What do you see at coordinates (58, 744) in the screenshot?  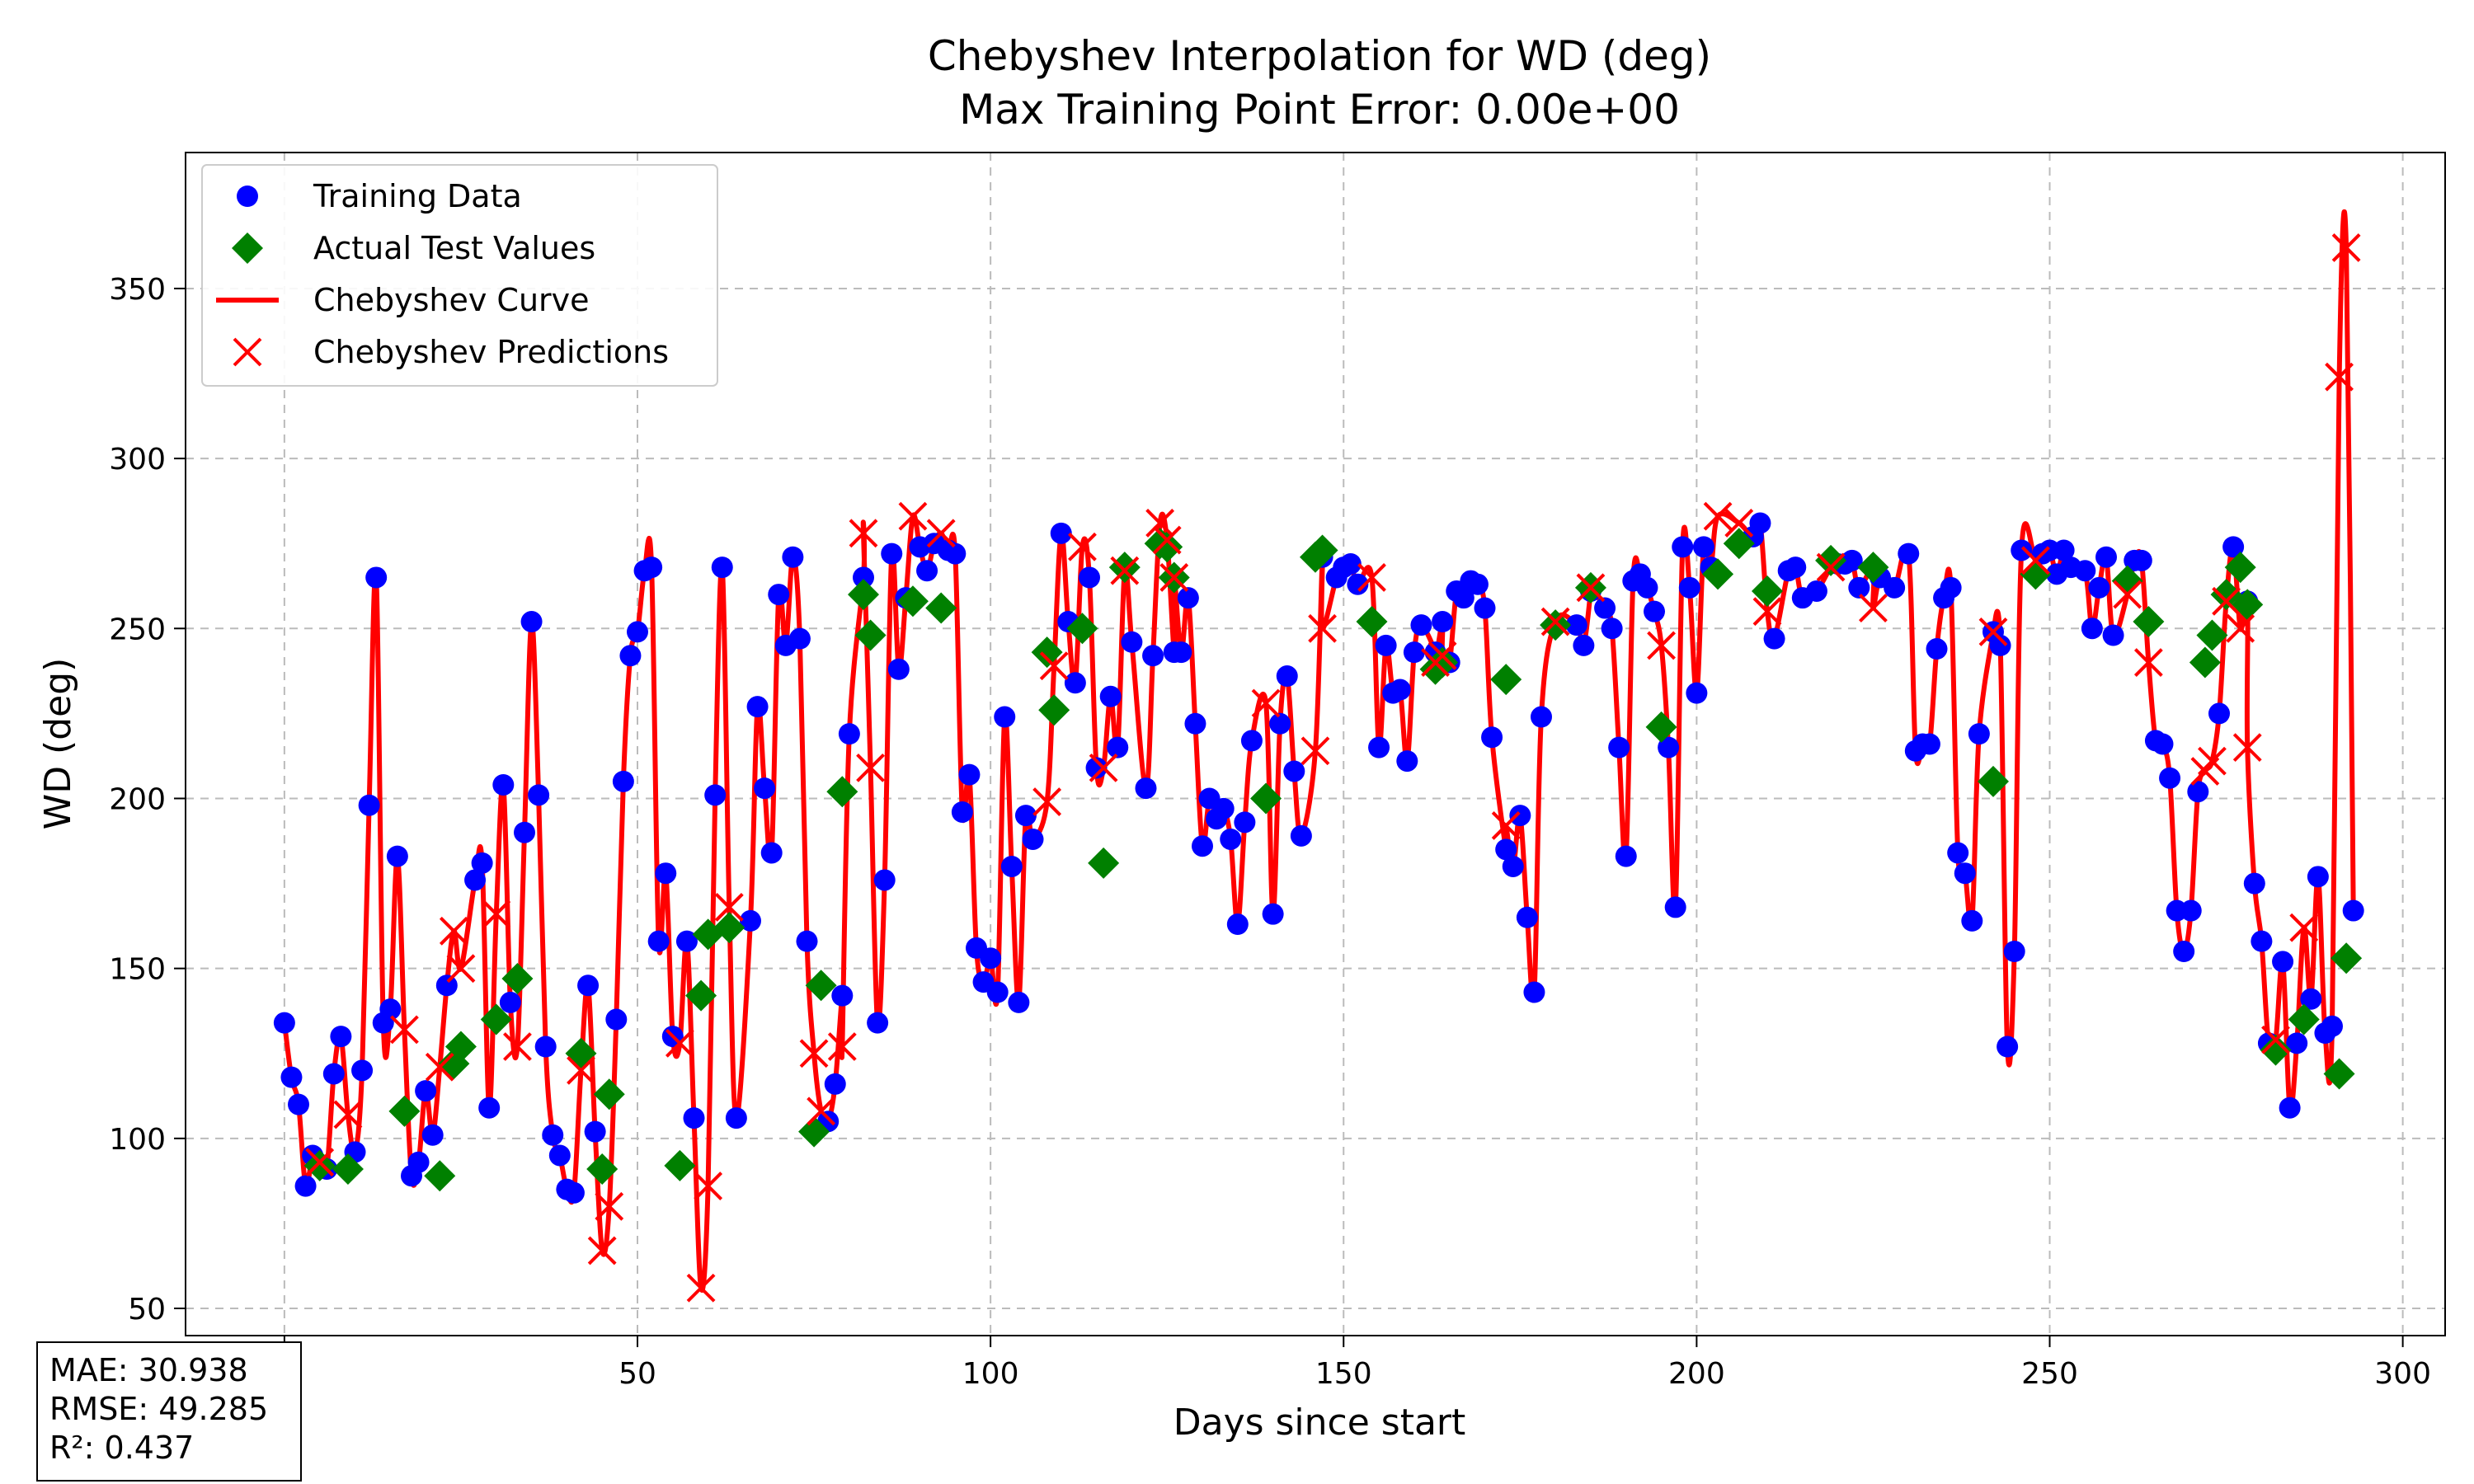 I see `y-axis-label: WD (deg)` at bounding box center [58, 744].